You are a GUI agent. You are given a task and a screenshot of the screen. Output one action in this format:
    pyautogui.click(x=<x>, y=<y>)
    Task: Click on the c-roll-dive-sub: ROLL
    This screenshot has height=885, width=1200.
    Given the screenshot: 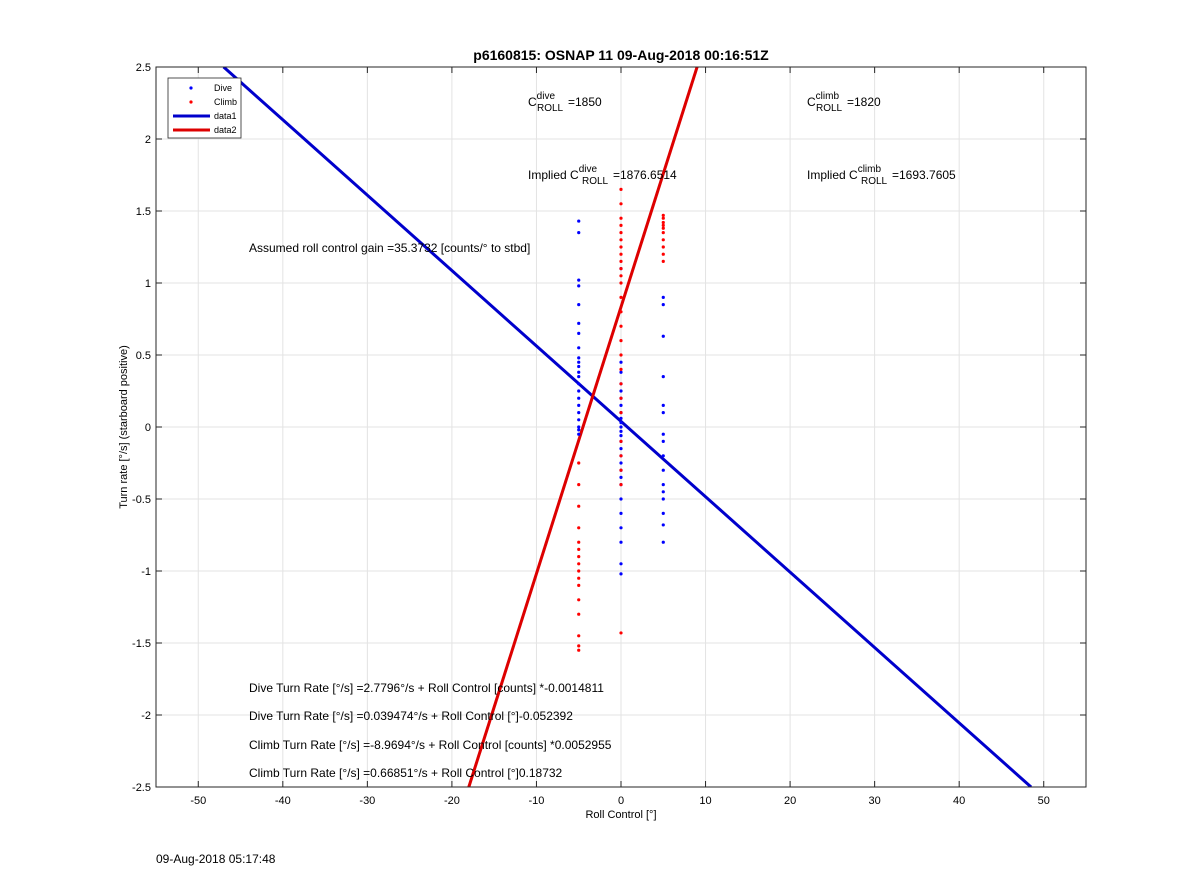 What is the action you would take?
    pyautogui.click(x=550, y=108)
    